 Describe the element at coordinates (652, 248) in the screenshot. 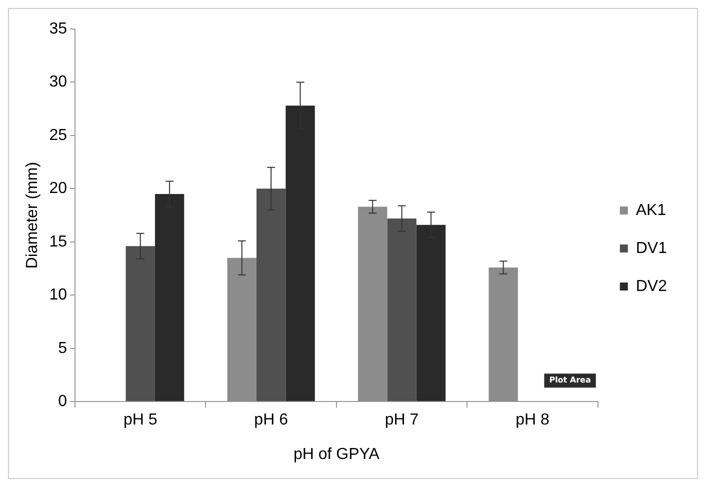

I see `legend-label: DV1` at that location.